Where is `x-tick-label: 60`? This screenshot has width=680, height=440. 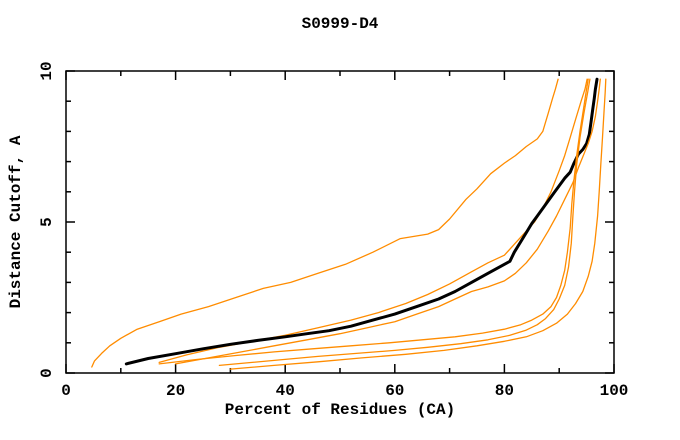 x-tick-label: 60 is located at coordinates (394, 391).